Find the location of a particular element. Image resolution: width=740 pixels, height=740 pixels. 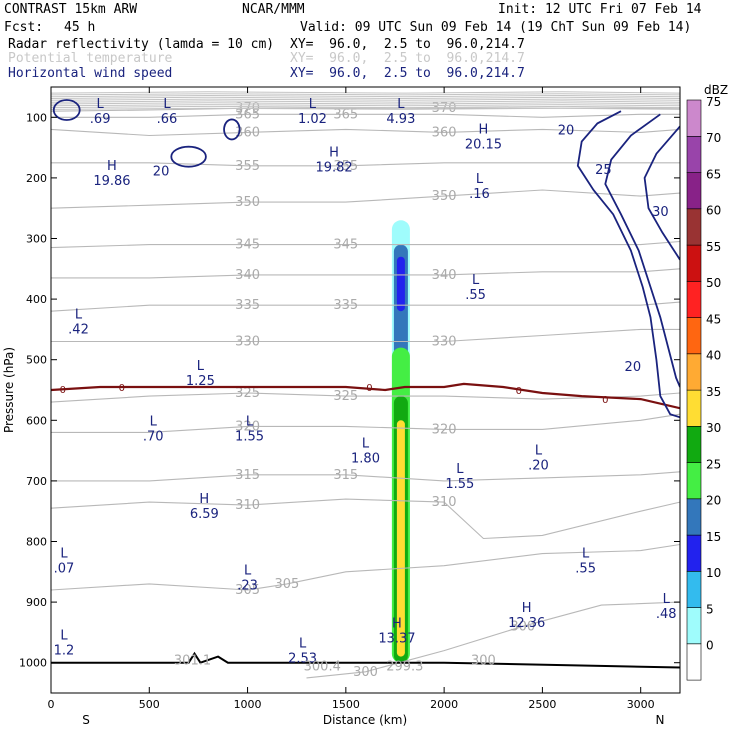

isentrope-label-315: 315 is located at coordinates (247, 475).